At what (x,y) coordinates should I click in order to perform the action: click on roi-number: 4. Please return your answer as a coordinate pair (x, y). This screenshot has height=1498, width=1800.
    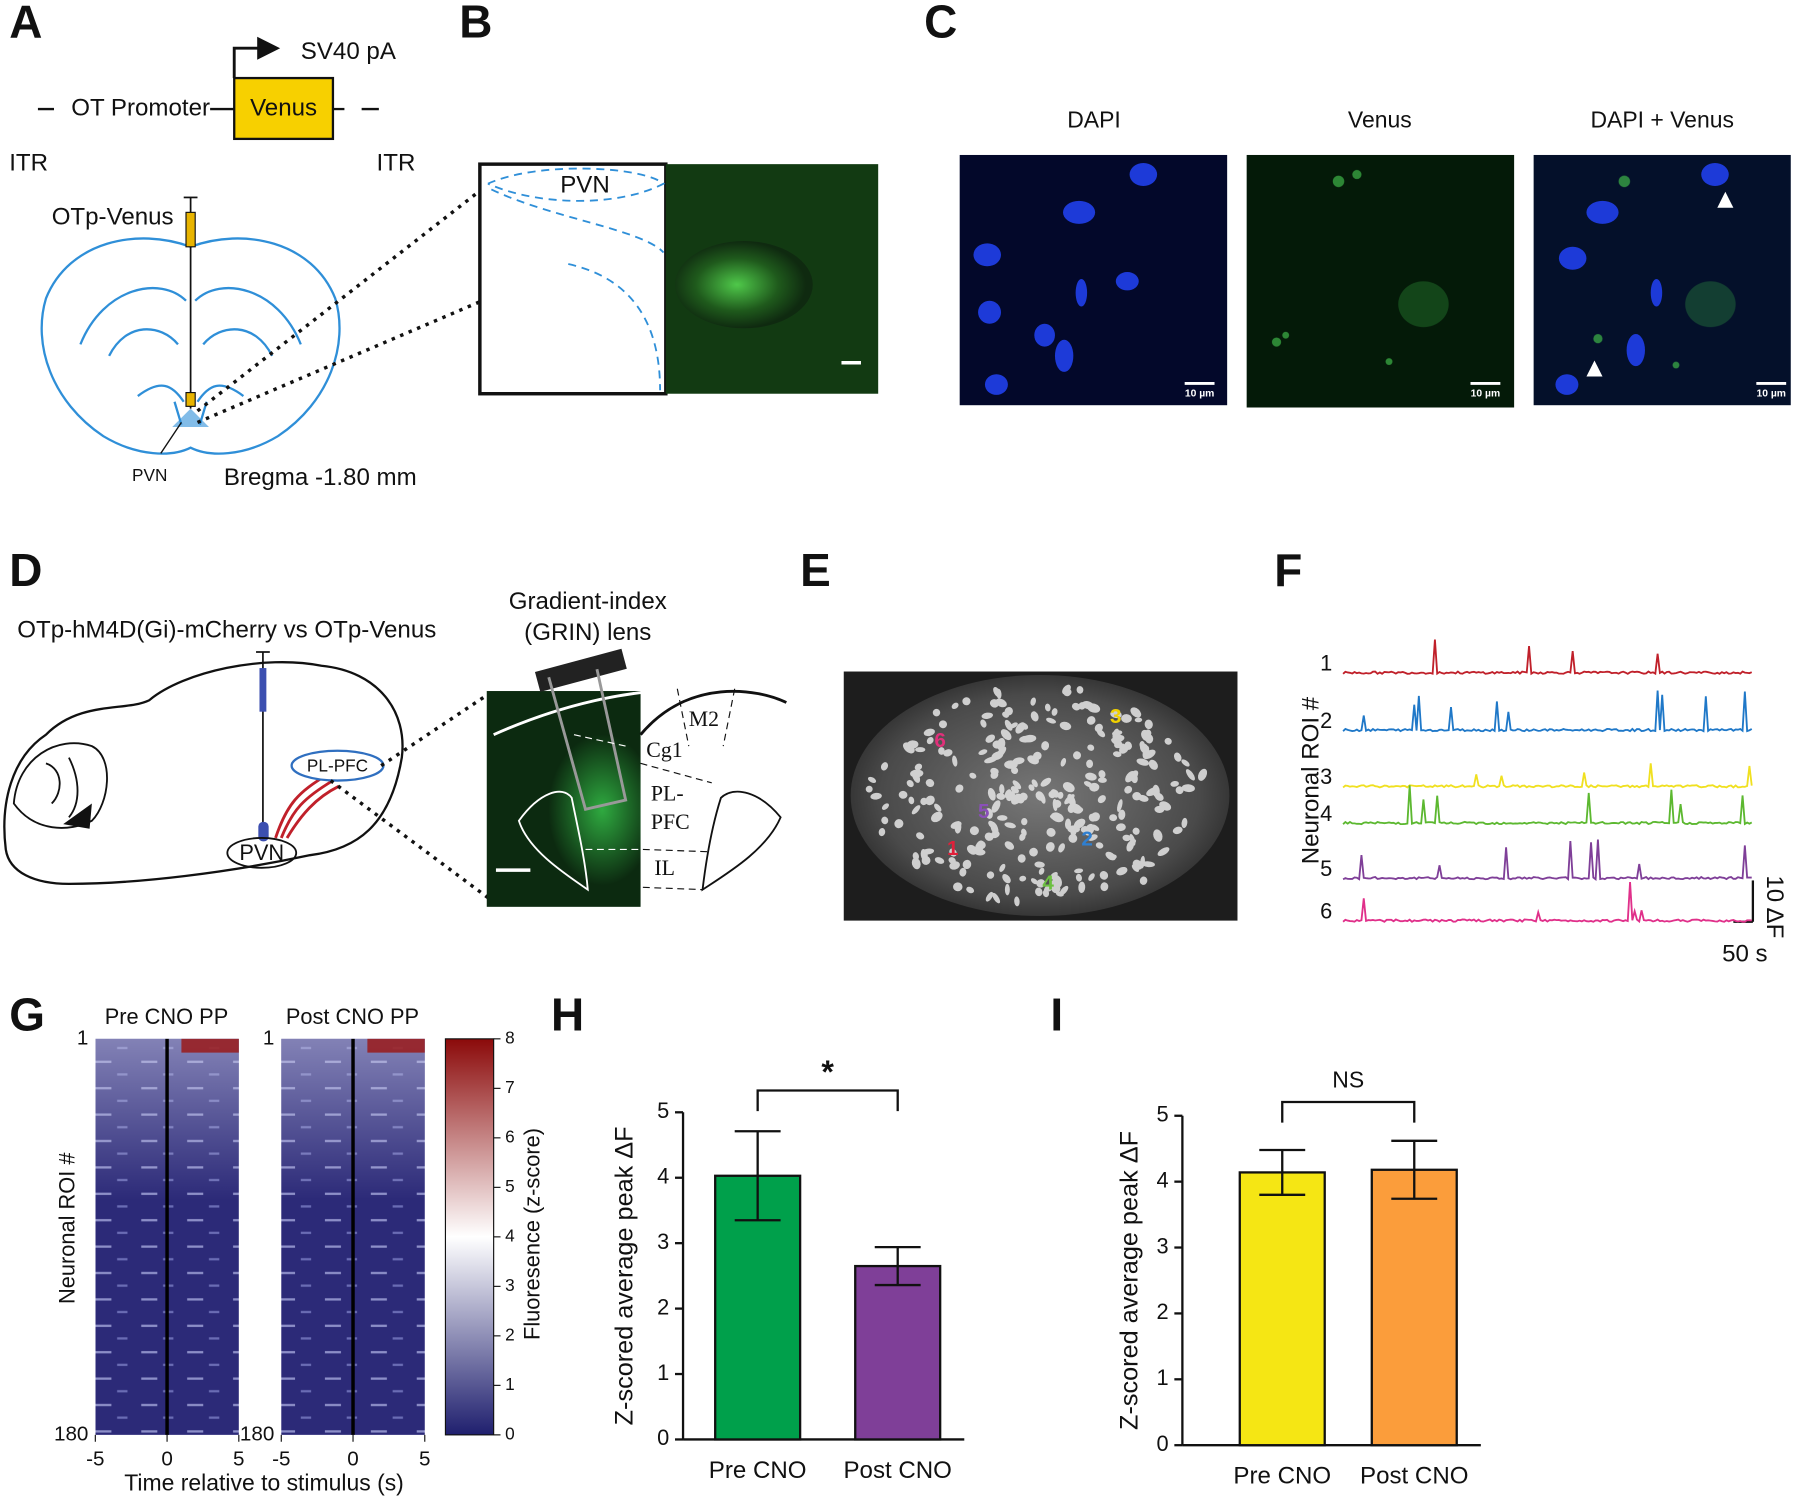
    Looking at the image, I should click on (1326, 813).